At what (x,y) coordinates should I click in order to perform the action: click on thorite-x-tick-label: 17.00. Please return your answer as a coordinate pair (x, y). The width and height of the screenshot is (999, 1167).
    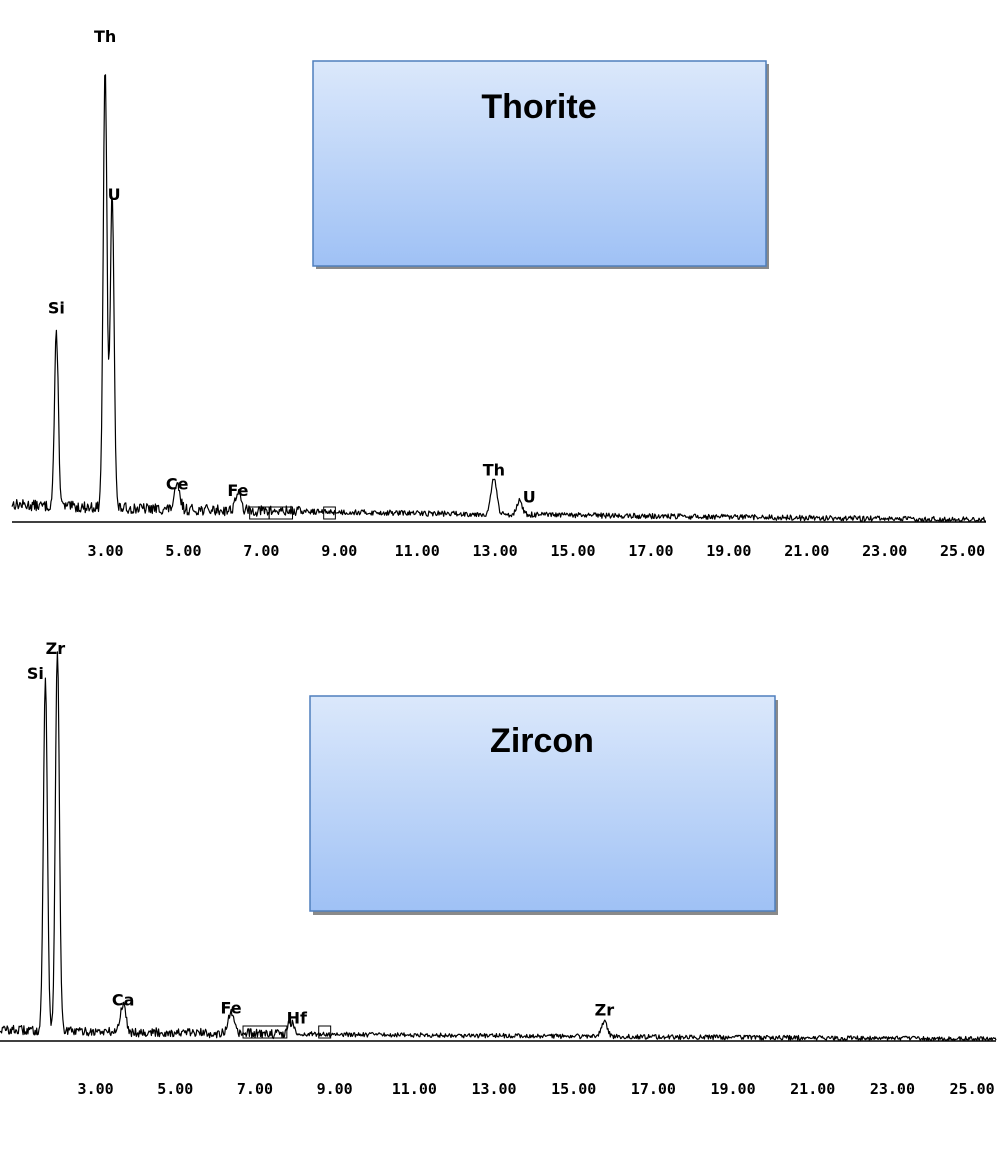
    Looking at the image, I should click on (650, 551).